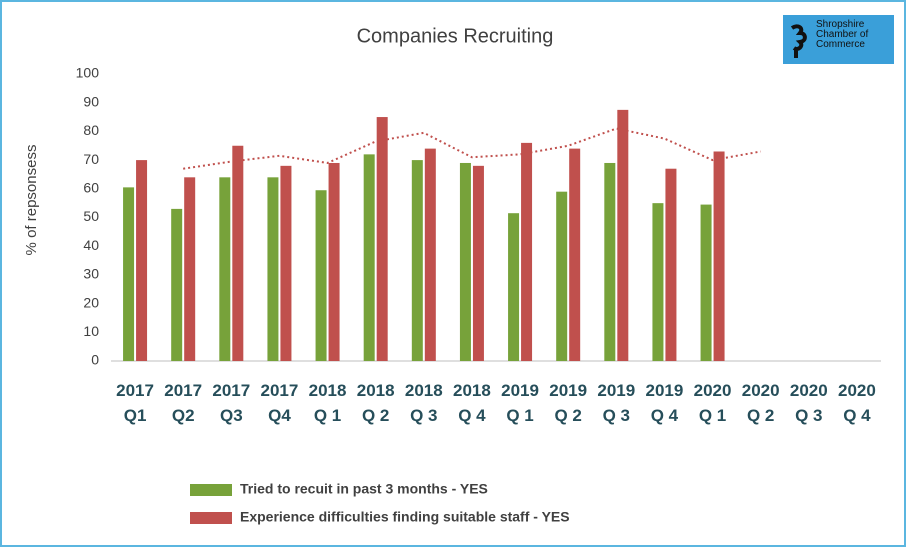 Image resolution: width=906 pixels, height=547 pixels. Describe the element at coordinates (327, 403) in the screenshot. I see `x-tick-label: 2018 Q 1` at that location.